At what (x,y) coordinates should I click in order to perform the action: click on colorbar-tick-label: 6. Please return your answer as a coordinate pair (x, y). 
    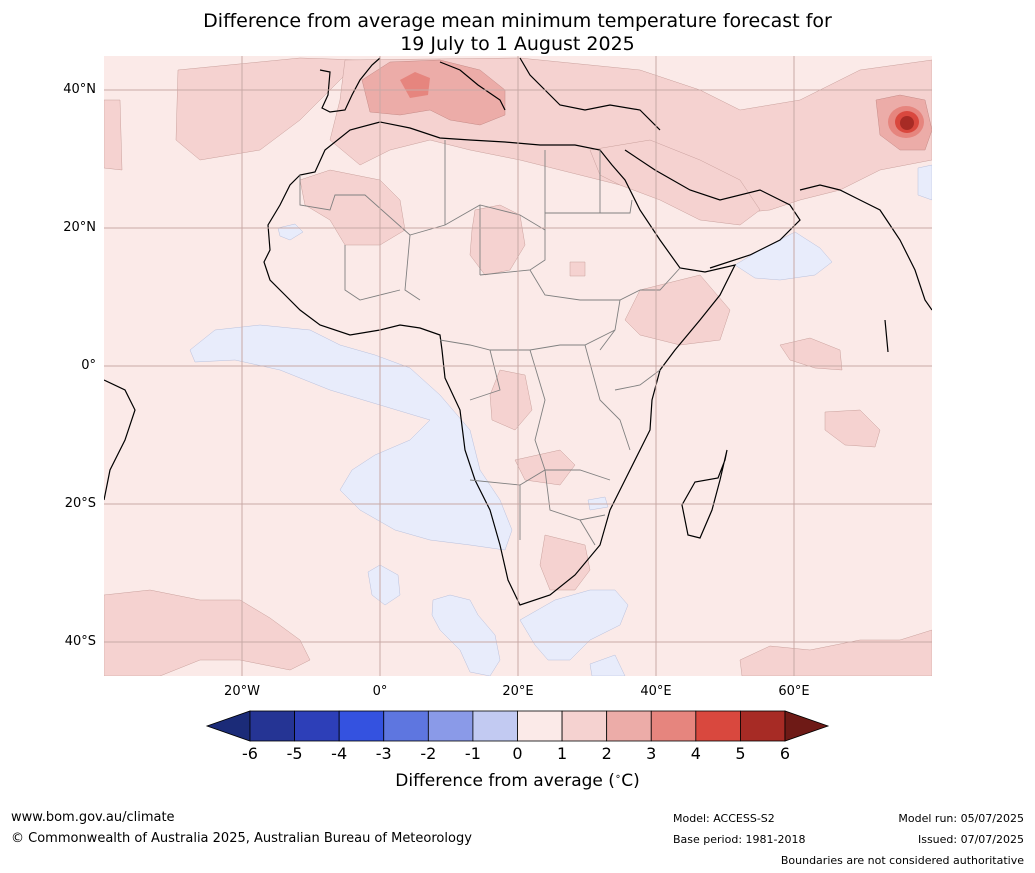
    Looking at the image, I should click on (785, 753).